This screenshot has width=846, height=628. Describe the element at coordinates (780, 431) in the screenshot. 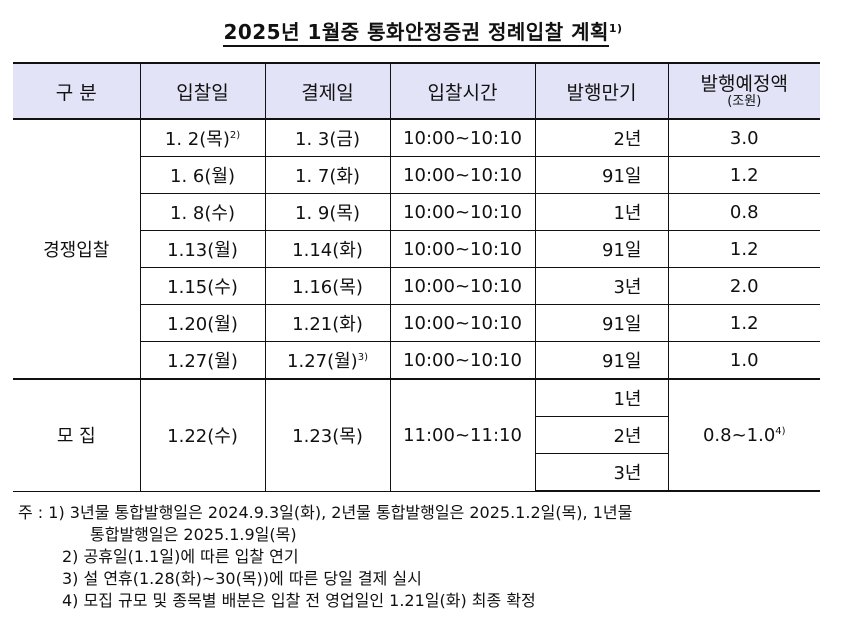

I see `footnote-ref: 4)` at that location.